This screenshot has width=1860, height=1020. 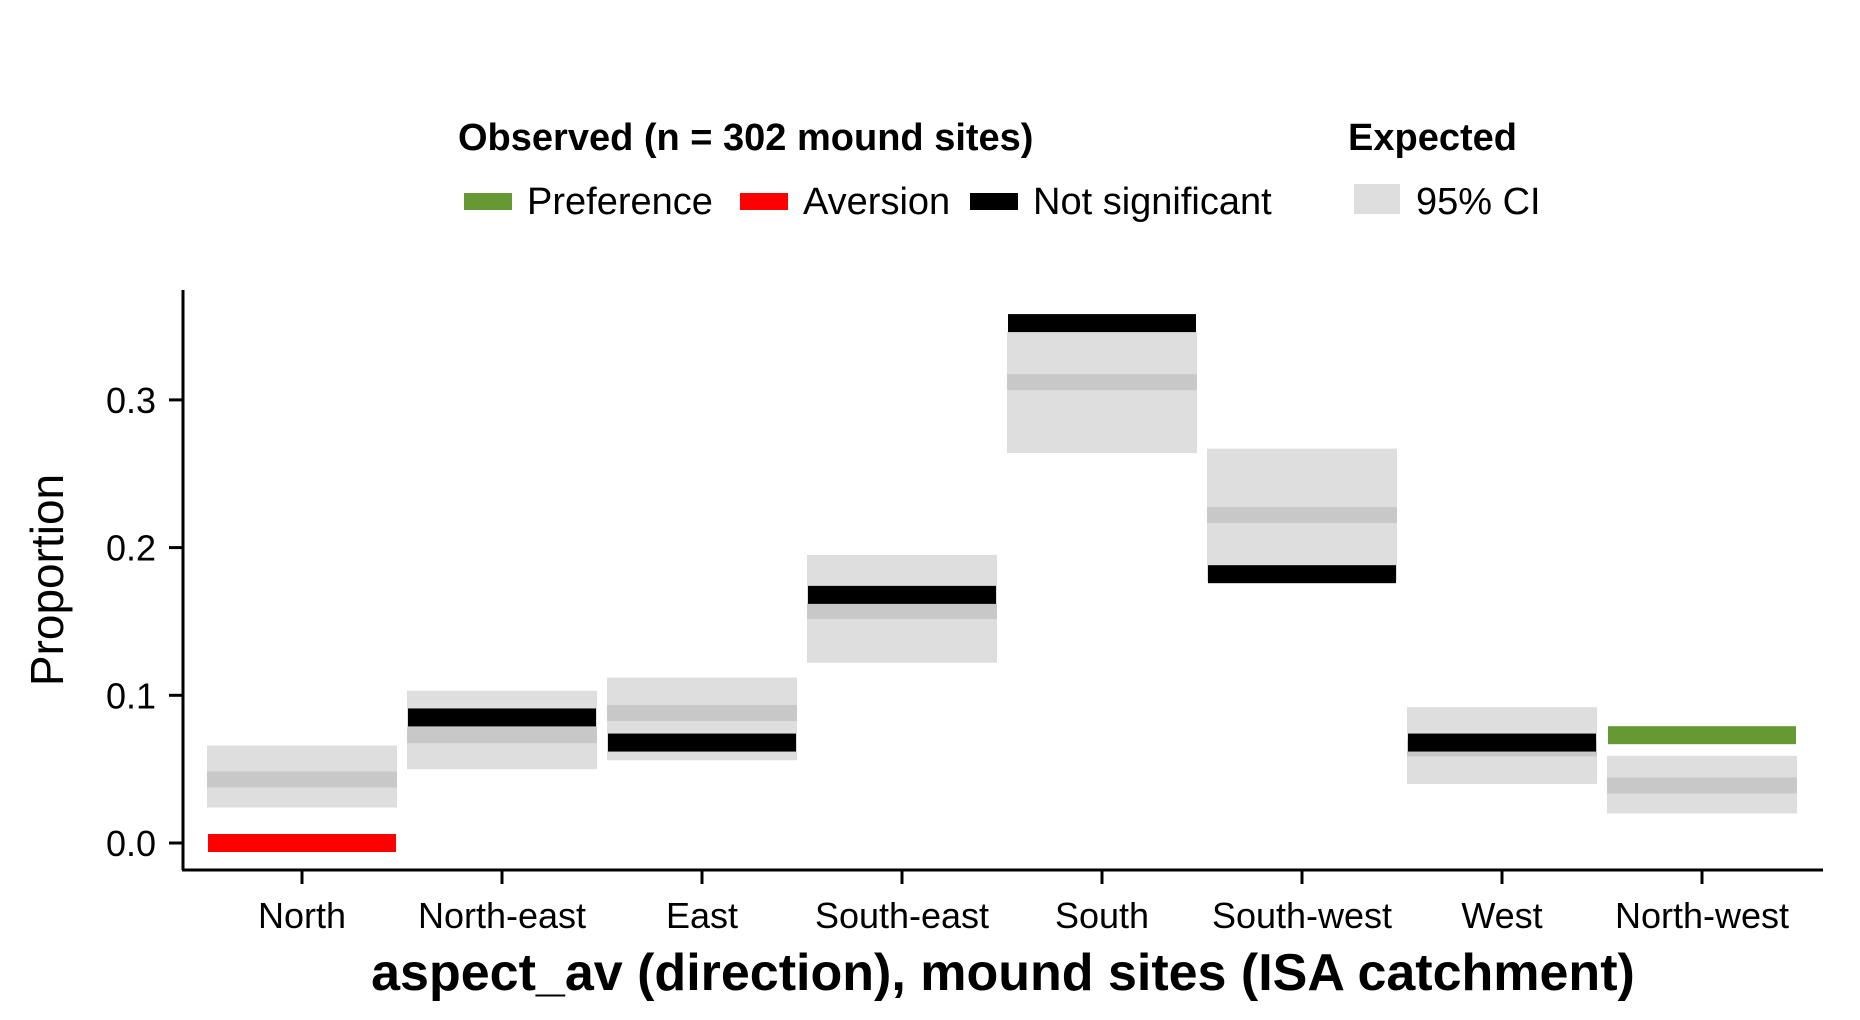 I want to click on observed-bar-north, so click(x=302, y=843).